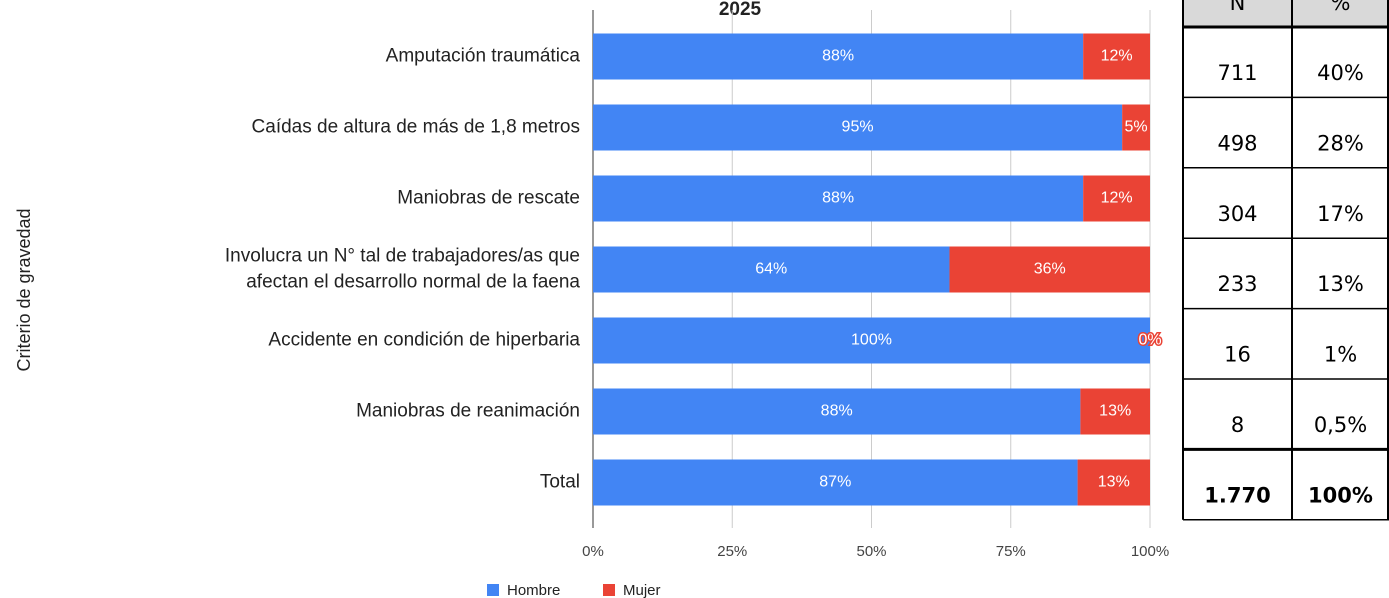  What do you see at coordinates (468, 411) in the screenshot?
I see `category-label: Maniobras de reanimación` at bounding box center [468, 411].